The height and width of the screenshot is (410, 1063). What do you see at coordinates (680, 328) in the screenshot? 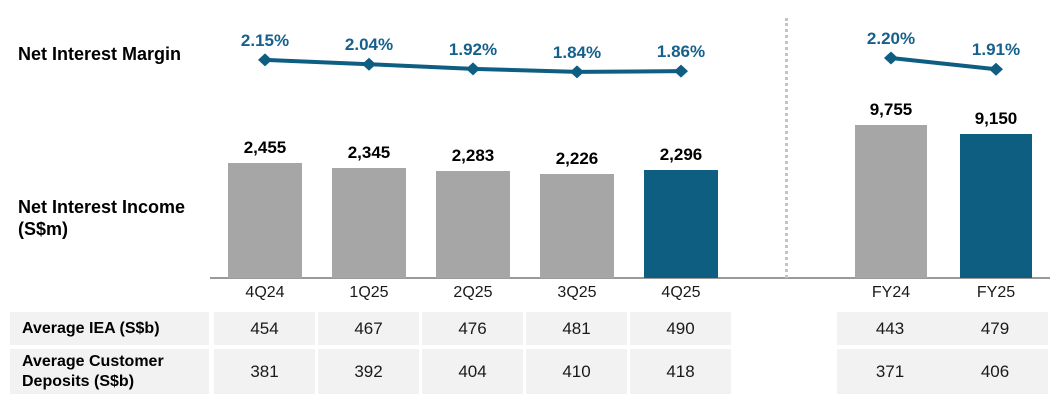
I see `table-cell: 490` at bounding box center [680, 328].